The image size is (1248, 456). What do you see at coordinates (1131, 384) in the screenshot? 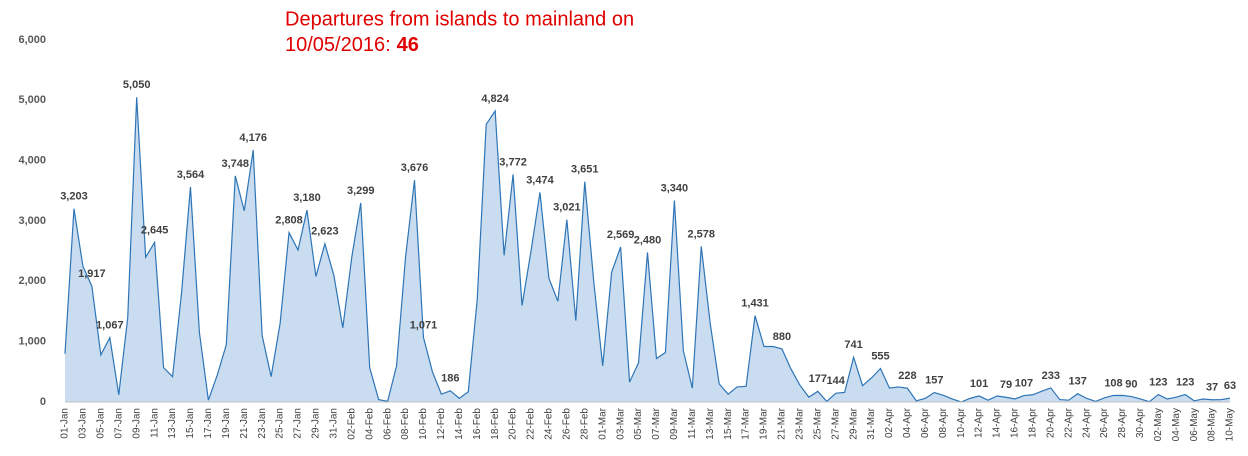
I see `data-label: 90` at bounding box center [1131, 384].